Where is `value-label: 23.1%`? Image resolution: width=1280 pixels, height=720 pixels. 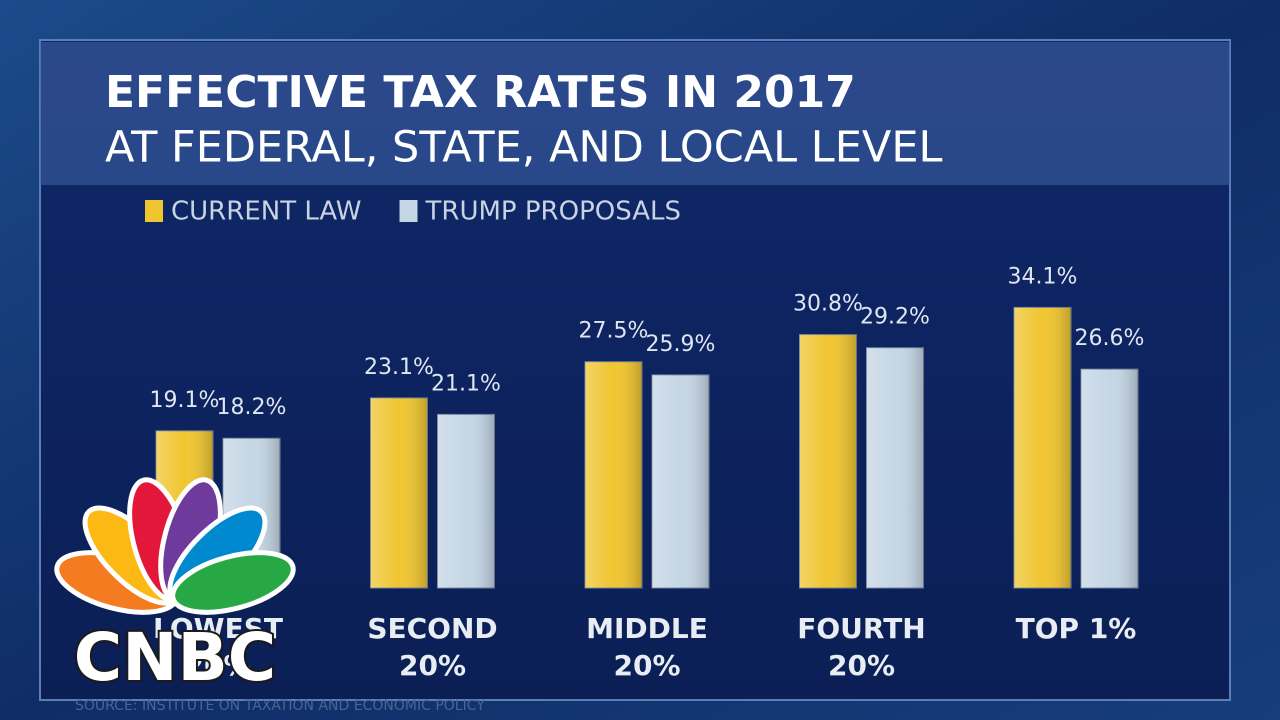
value-label: 23.1% is located at coordinates (399, 367).